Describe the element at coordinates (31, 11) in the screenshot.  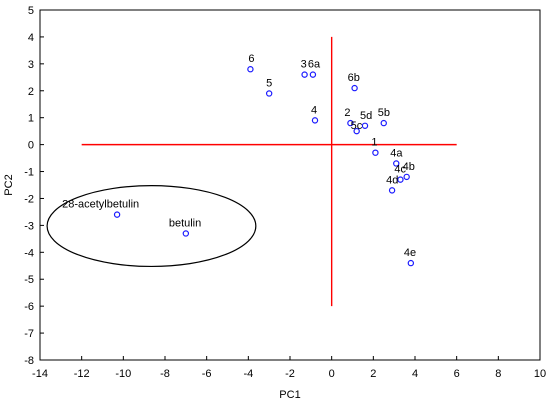
I see `y-tick-label: 5` at that location.